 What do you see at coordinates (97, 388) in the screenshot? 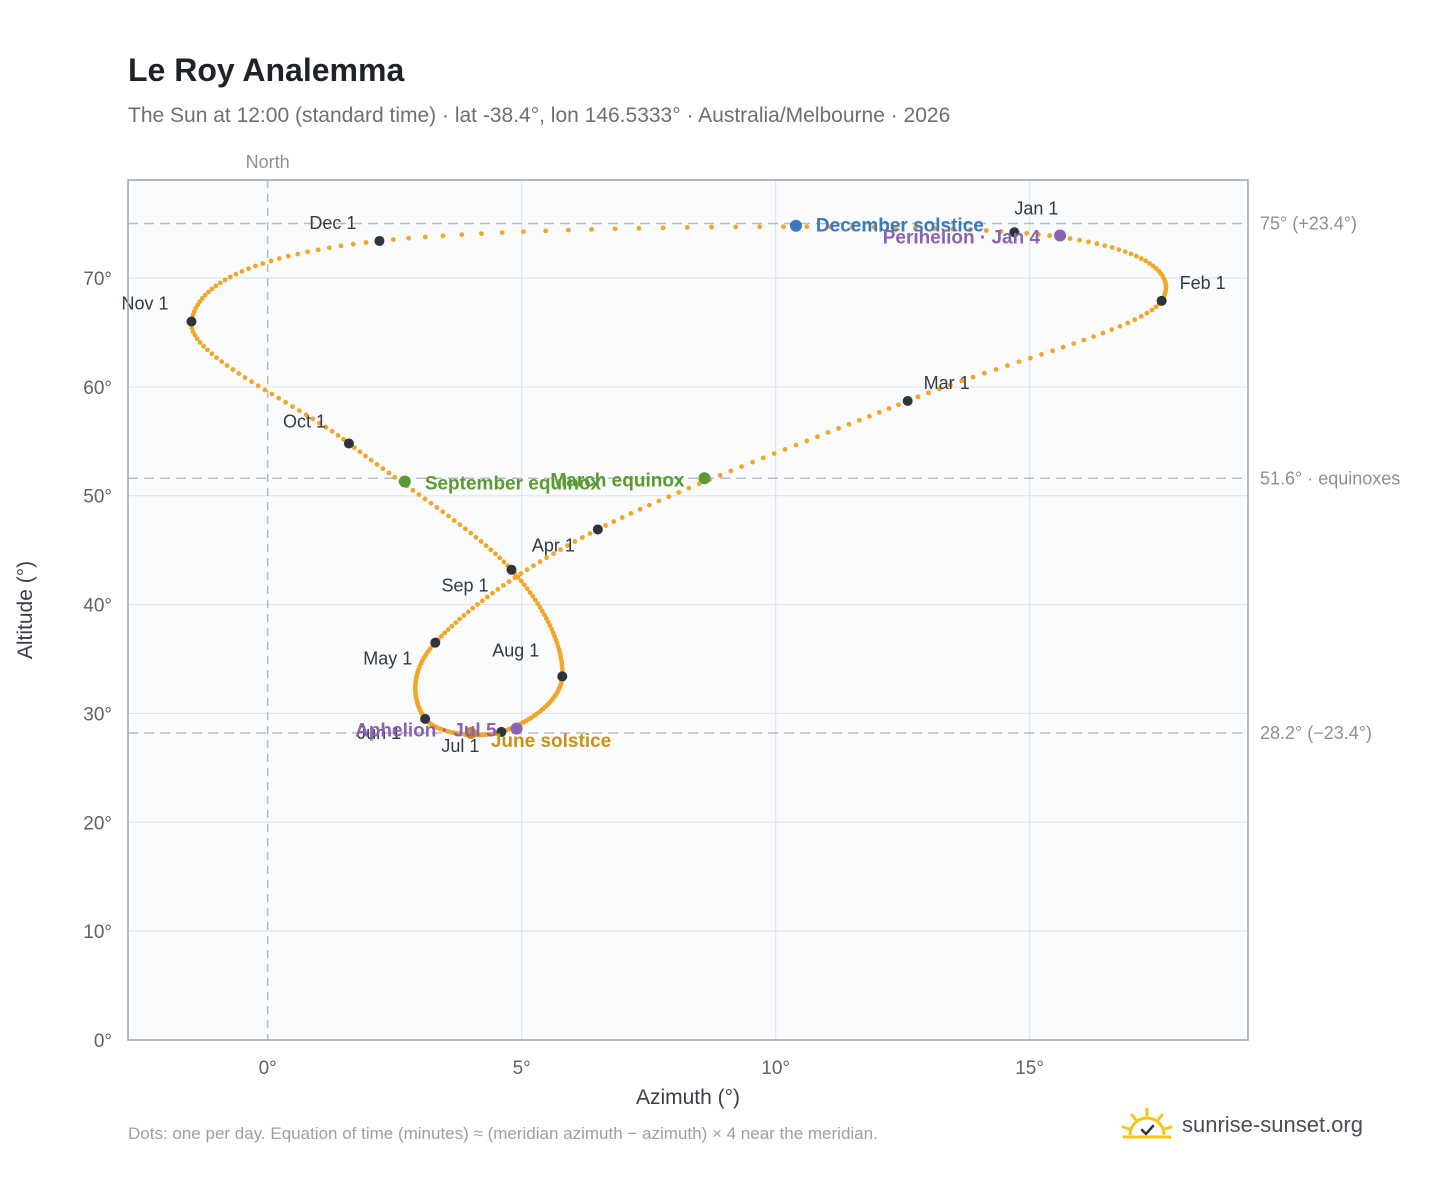
I see `y-tick-label: 60°` at bounding box center [97, 388].